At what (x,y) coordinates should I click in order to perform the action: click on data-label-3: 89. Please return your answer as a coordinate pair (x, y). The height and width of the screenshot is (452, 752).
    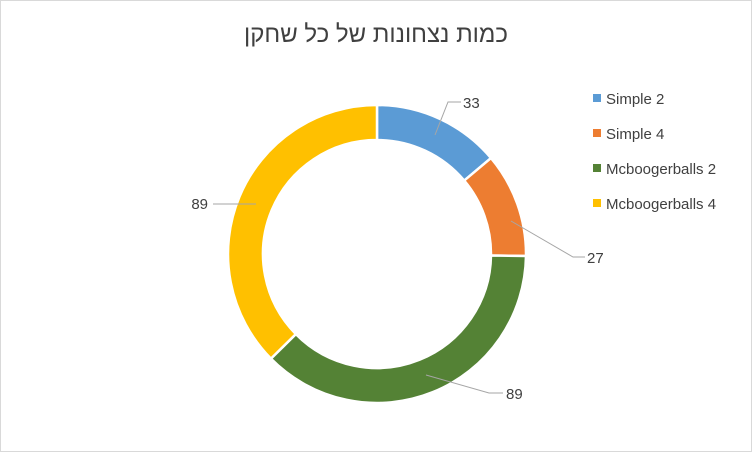
    Looking at the image, I should click on (514, 394).